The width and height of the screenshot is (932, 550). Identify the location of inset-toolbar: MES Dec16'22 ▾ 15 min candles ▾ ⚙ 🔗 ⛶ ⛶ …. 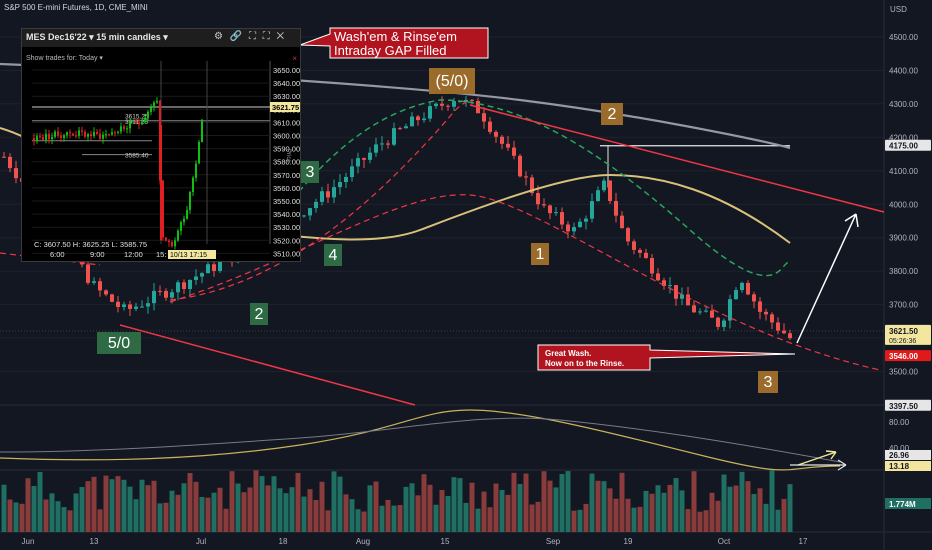
(161, 38).